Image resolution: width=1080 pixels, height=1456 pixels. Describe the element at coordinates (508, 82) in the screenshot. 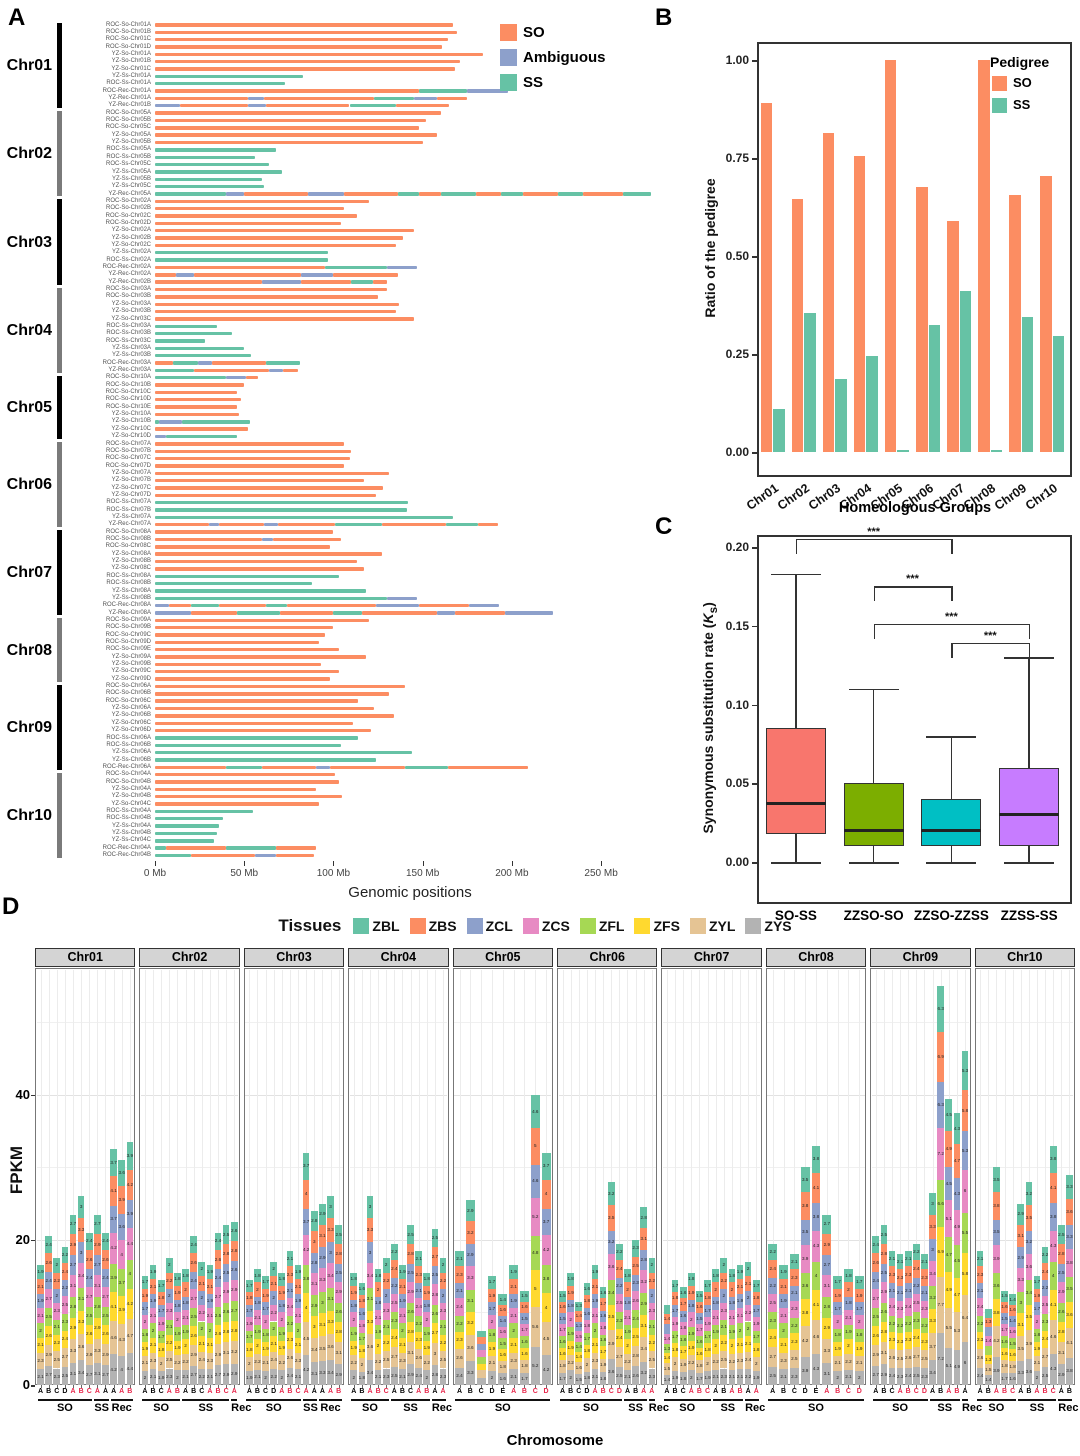

I see `legend-swatch-ss` at that location.